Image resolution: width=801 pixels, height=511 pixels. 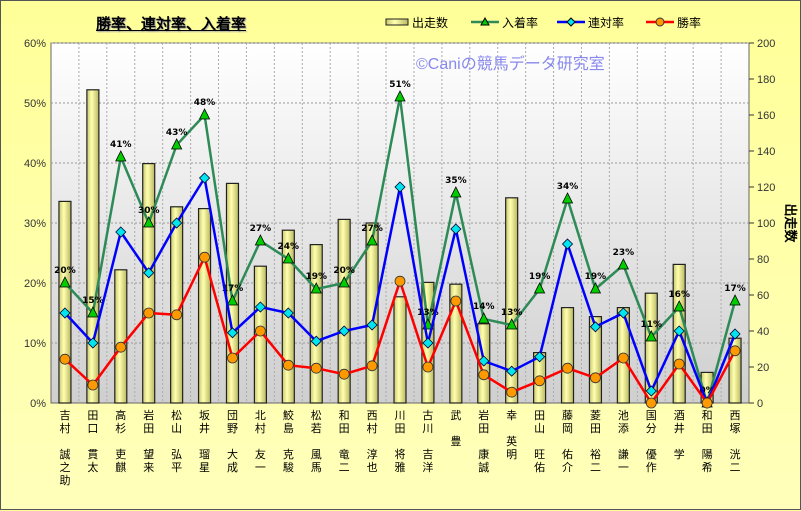 What do you see at coordinates (316, 467) in the screenshot?
I see `category-char: 馬` at bounding box center [316, 467].